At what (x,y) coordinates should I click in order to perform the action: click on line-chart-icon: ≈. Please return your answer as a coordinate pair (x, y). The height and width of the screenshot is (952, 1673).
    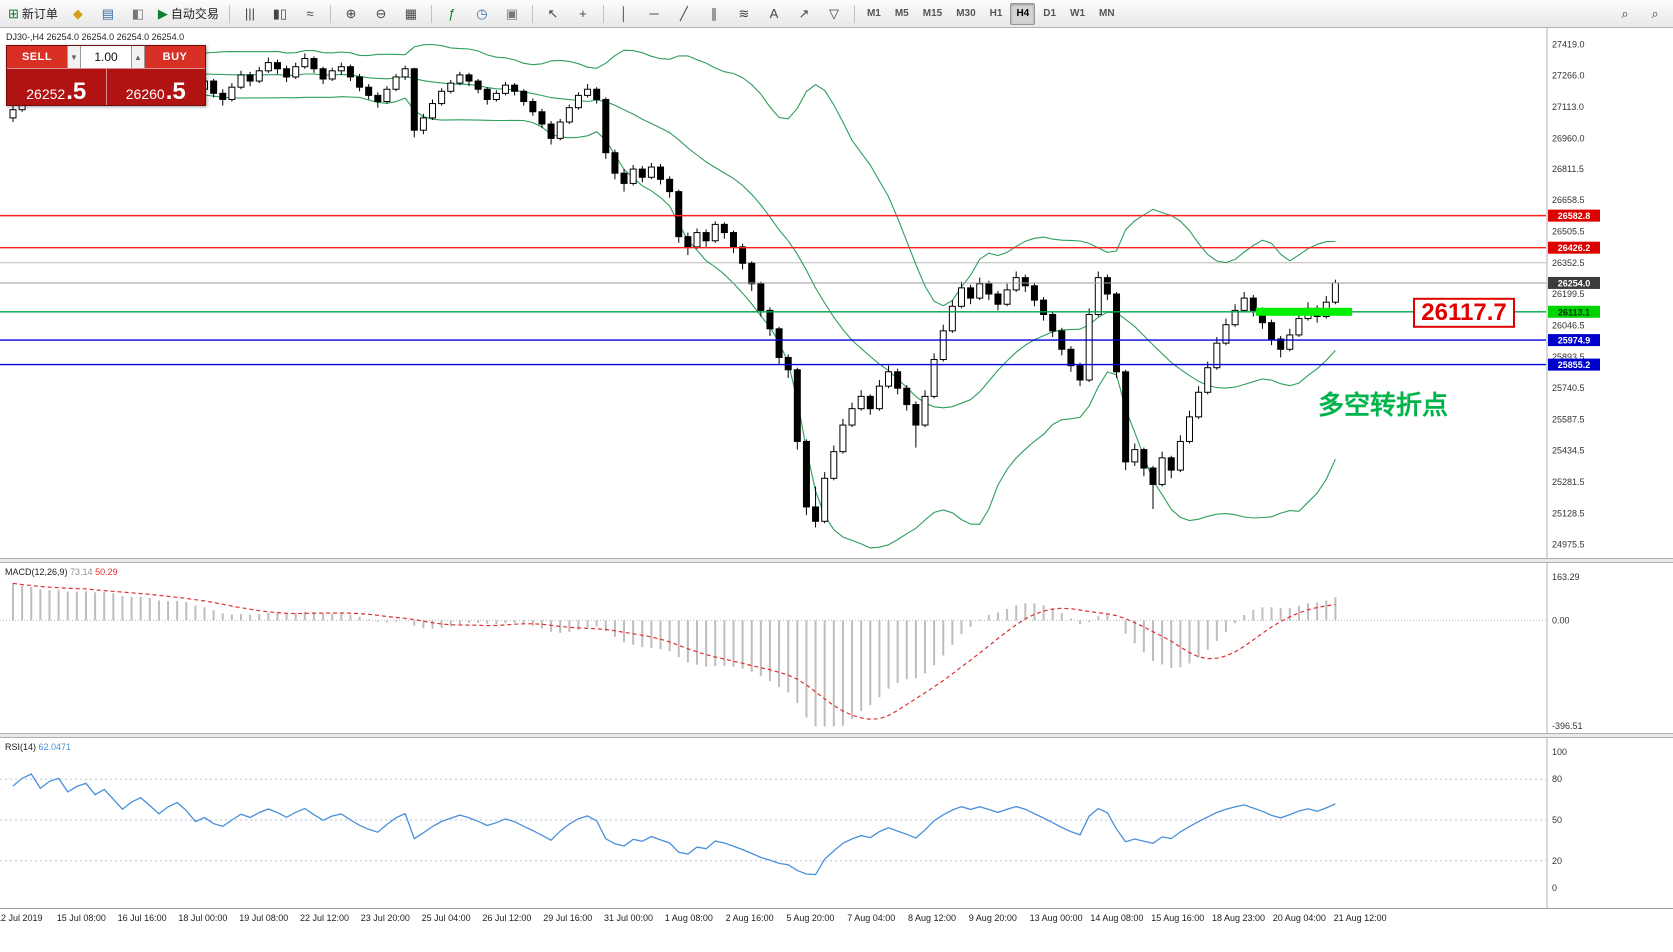
    Looking at the image, I should click on (310, 13).